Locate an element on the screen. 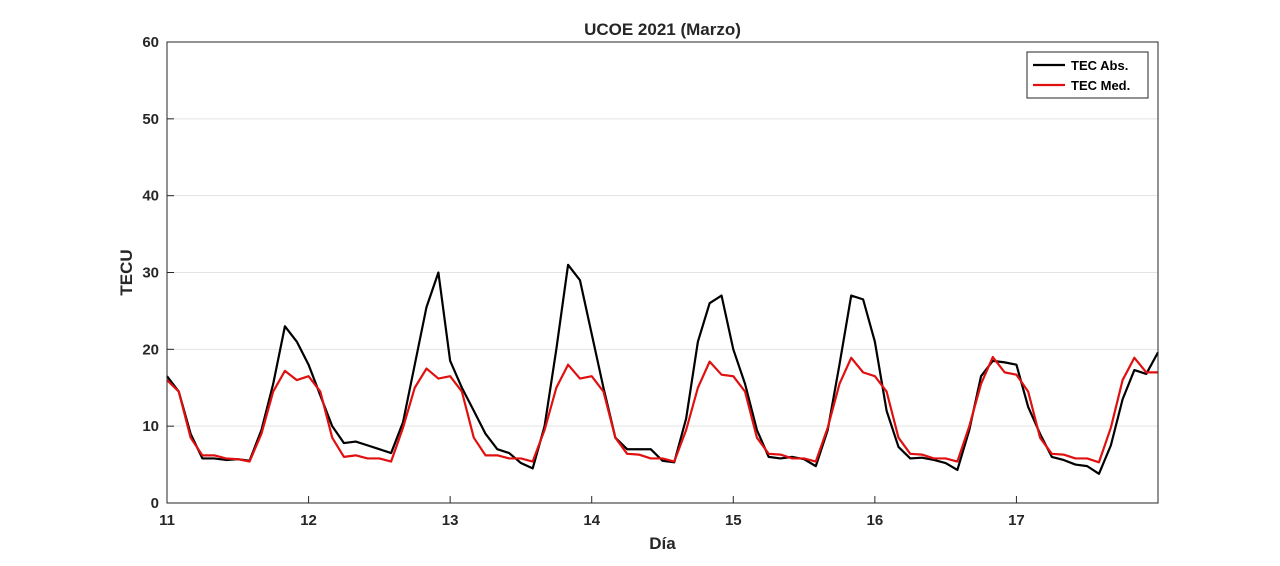 Image resolution: width=1280 pixels, height=566 pixels. legend: TEC Abs. TEC Med. is located at coordinates (1087, 75).